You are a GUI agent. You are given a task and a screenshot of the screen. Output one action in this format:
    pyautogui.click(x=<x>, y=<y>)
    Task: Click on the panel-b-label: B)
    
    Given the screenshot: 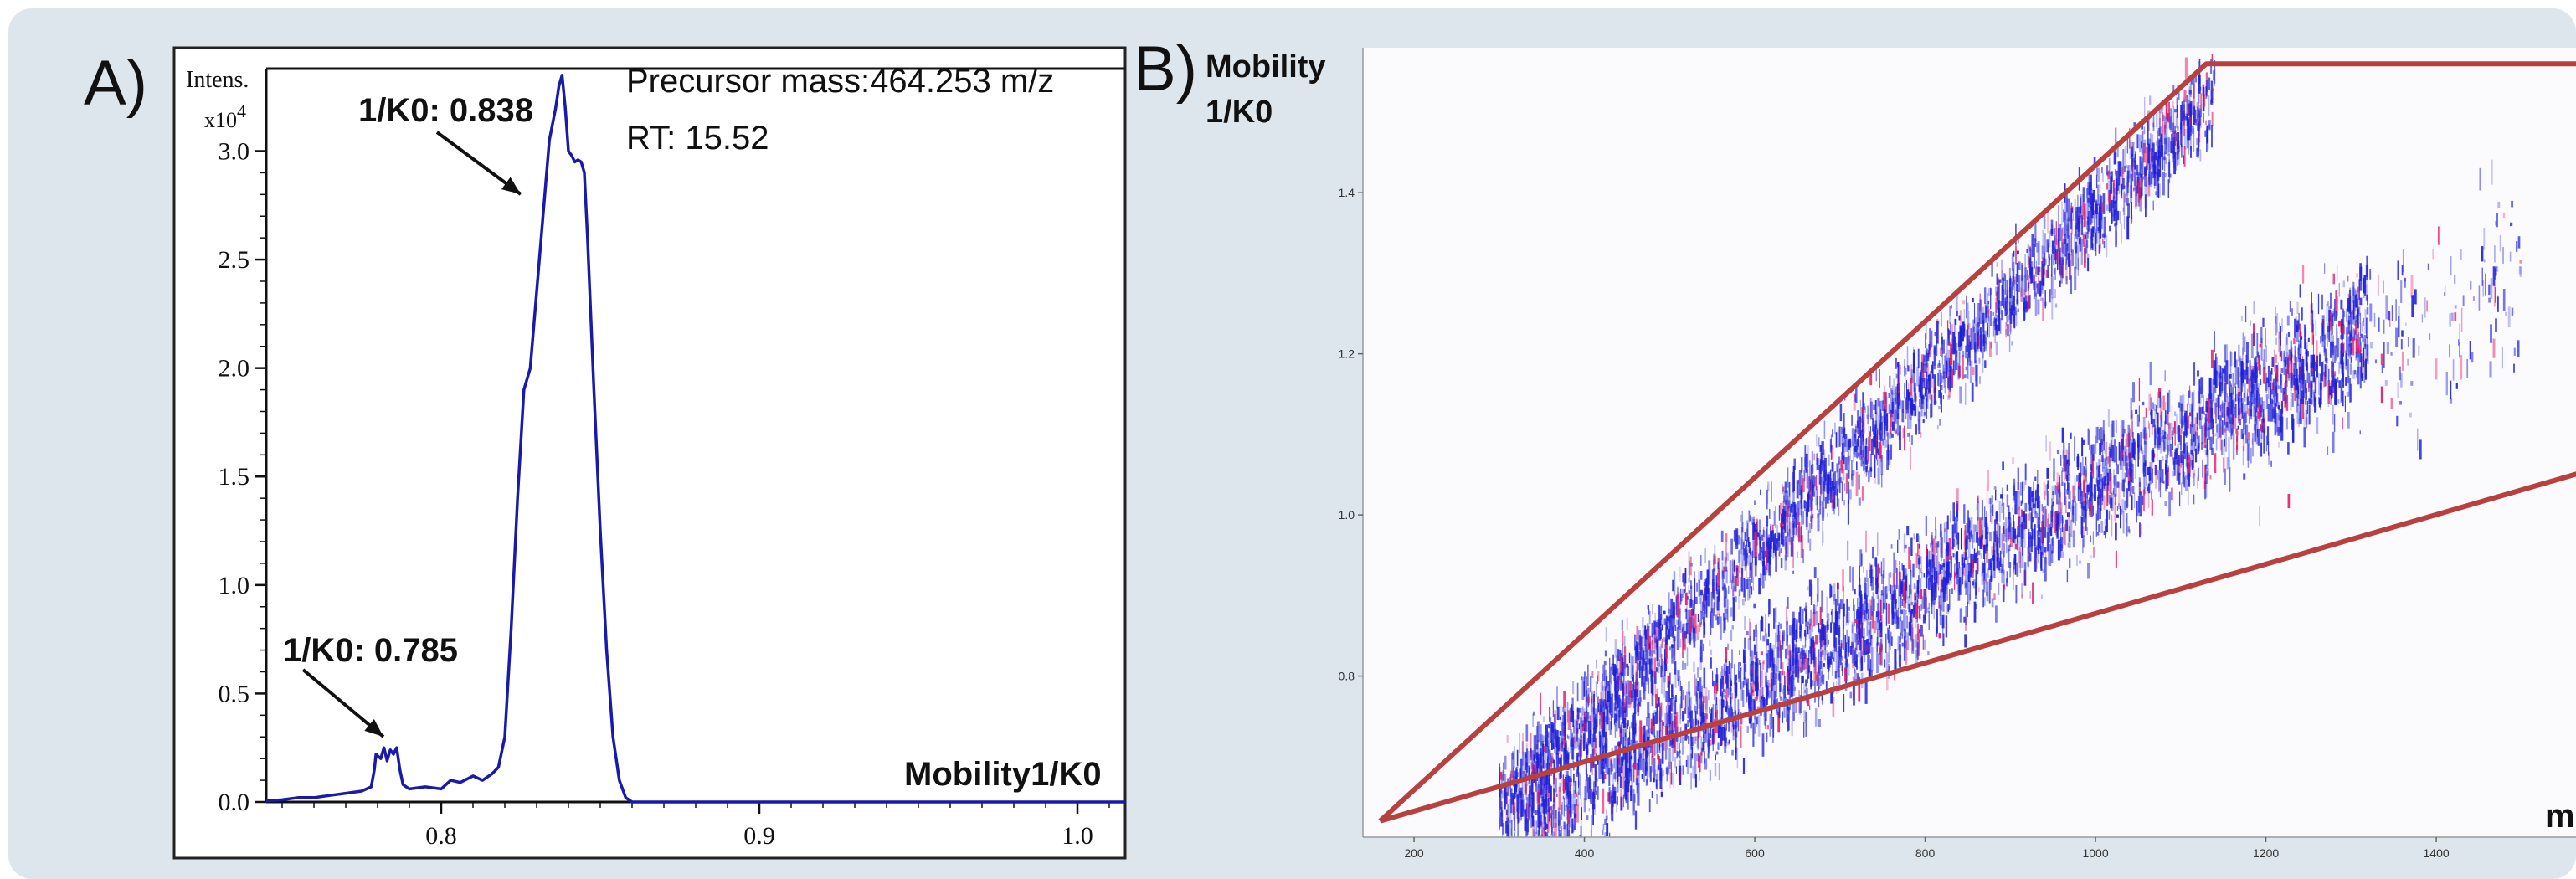 What is the action you would take?
    pyautogui.click(x=1165, y=69)
    